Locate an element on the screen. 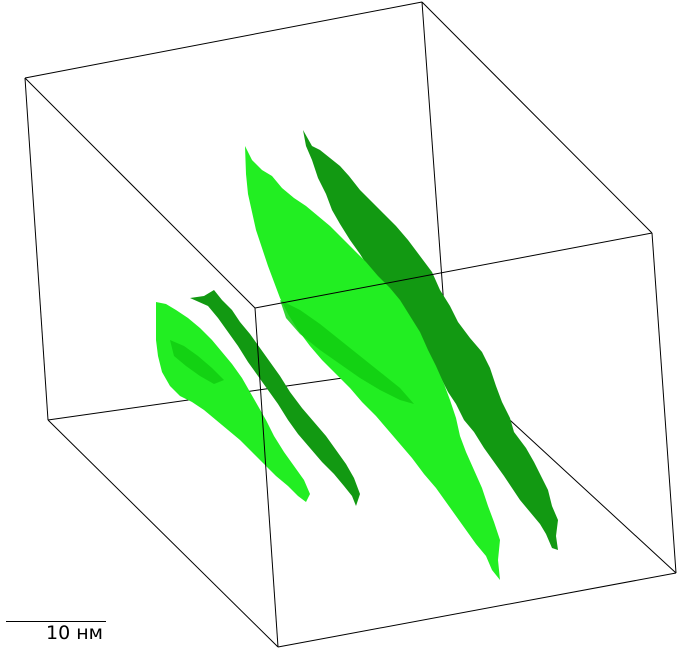 Image resolution: width=684 pixels, height=652 pixels. dark-sheet-small is located at coordinates (275, 398).